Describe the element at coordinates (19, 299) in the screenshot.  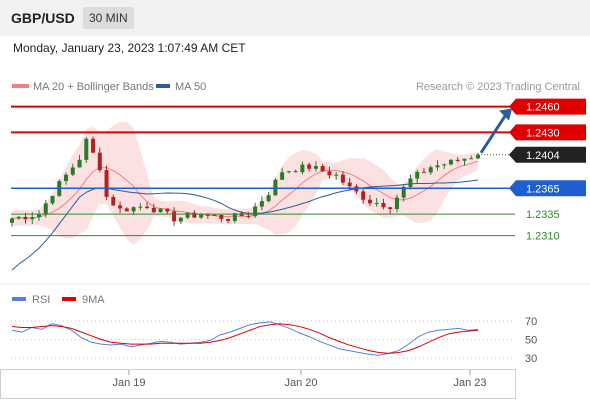
I see `rsi-legend-swatch` at that location.